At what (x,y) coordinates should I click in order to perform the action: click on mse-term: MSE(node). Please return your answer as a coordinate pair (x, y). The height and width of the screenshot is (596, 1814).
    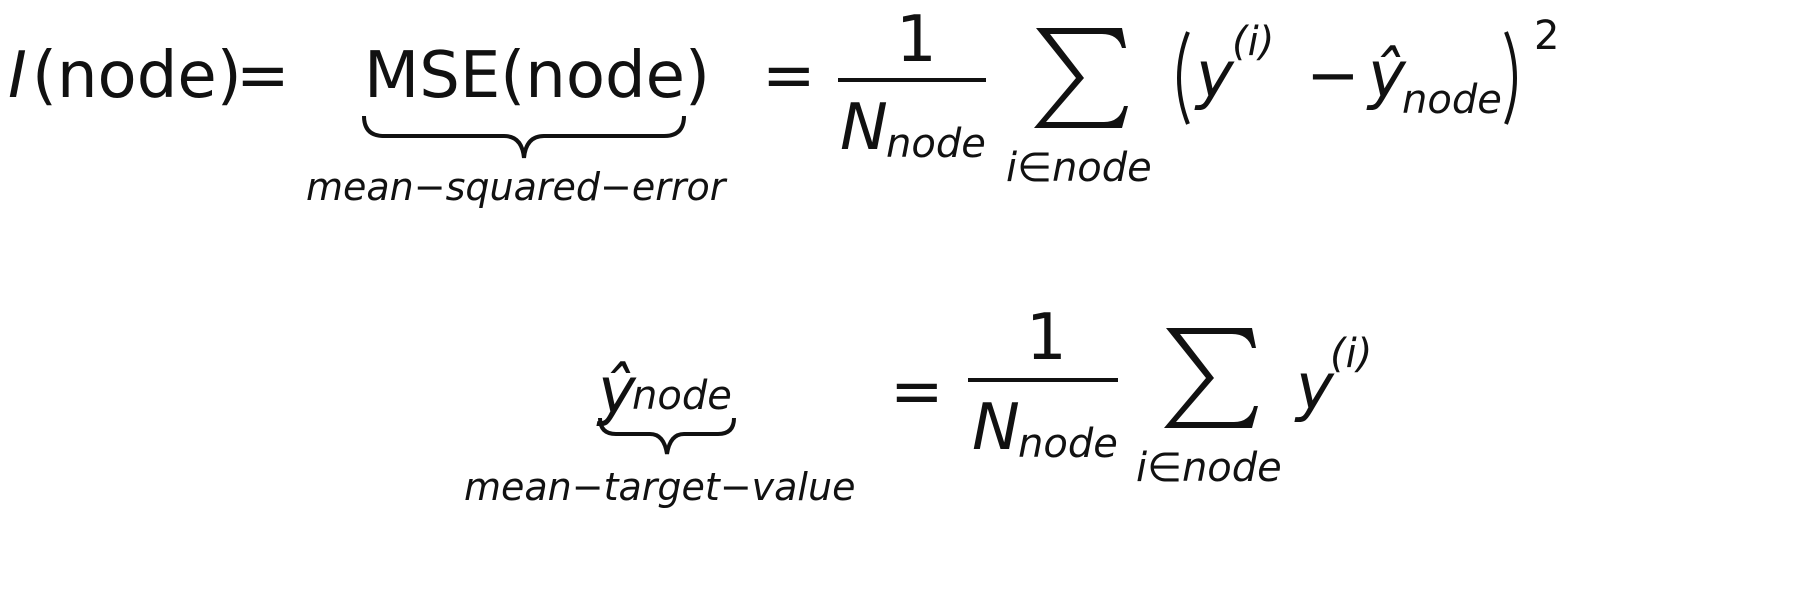
    Looking at the image, I should click on (537, 76).